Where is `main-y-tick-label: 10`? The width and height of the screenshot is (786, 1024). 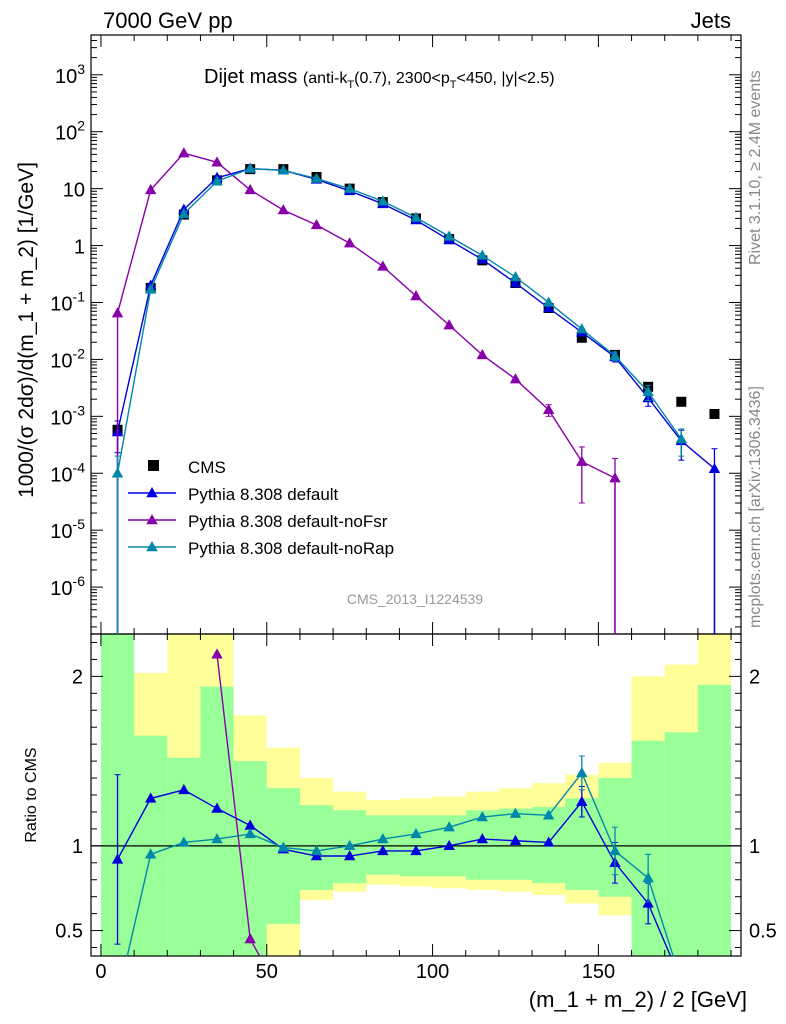
main-y-tick-label: 10 is located at coordinates (74, 191).